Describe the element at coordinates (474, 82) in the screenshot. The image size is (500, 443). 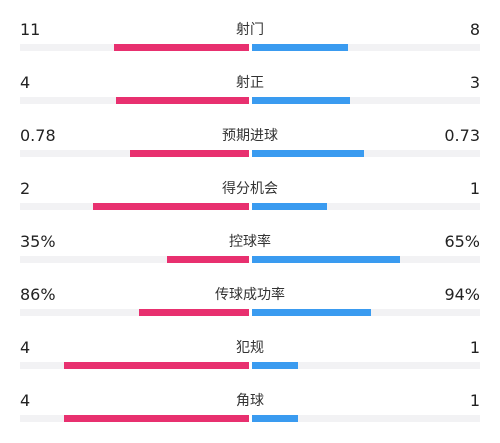
I see `away-value: 3` at that location.